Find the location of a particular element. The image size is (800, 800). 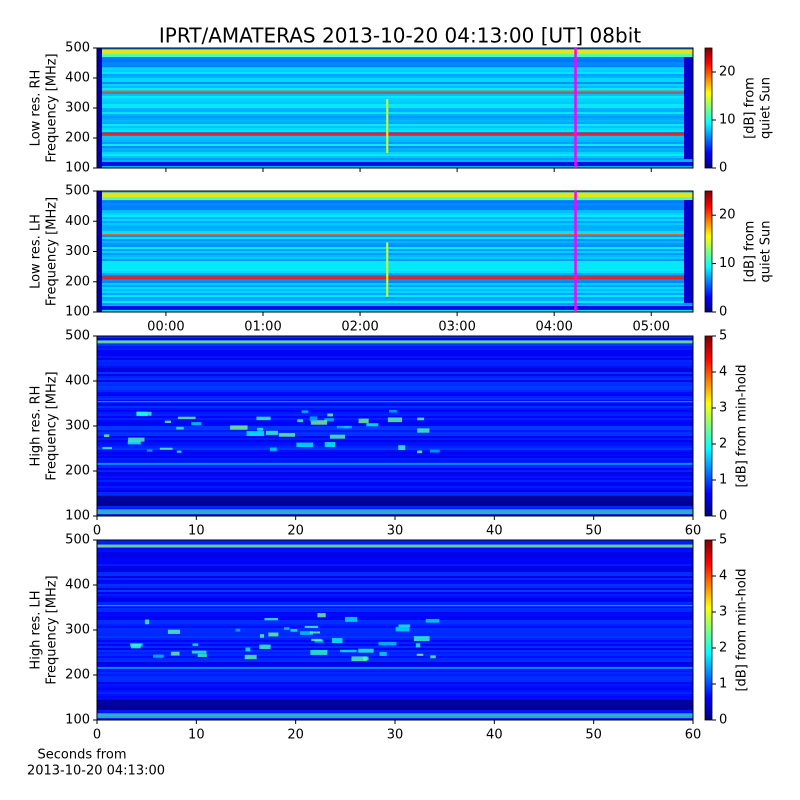

burst is located at coordinates (387, 126).